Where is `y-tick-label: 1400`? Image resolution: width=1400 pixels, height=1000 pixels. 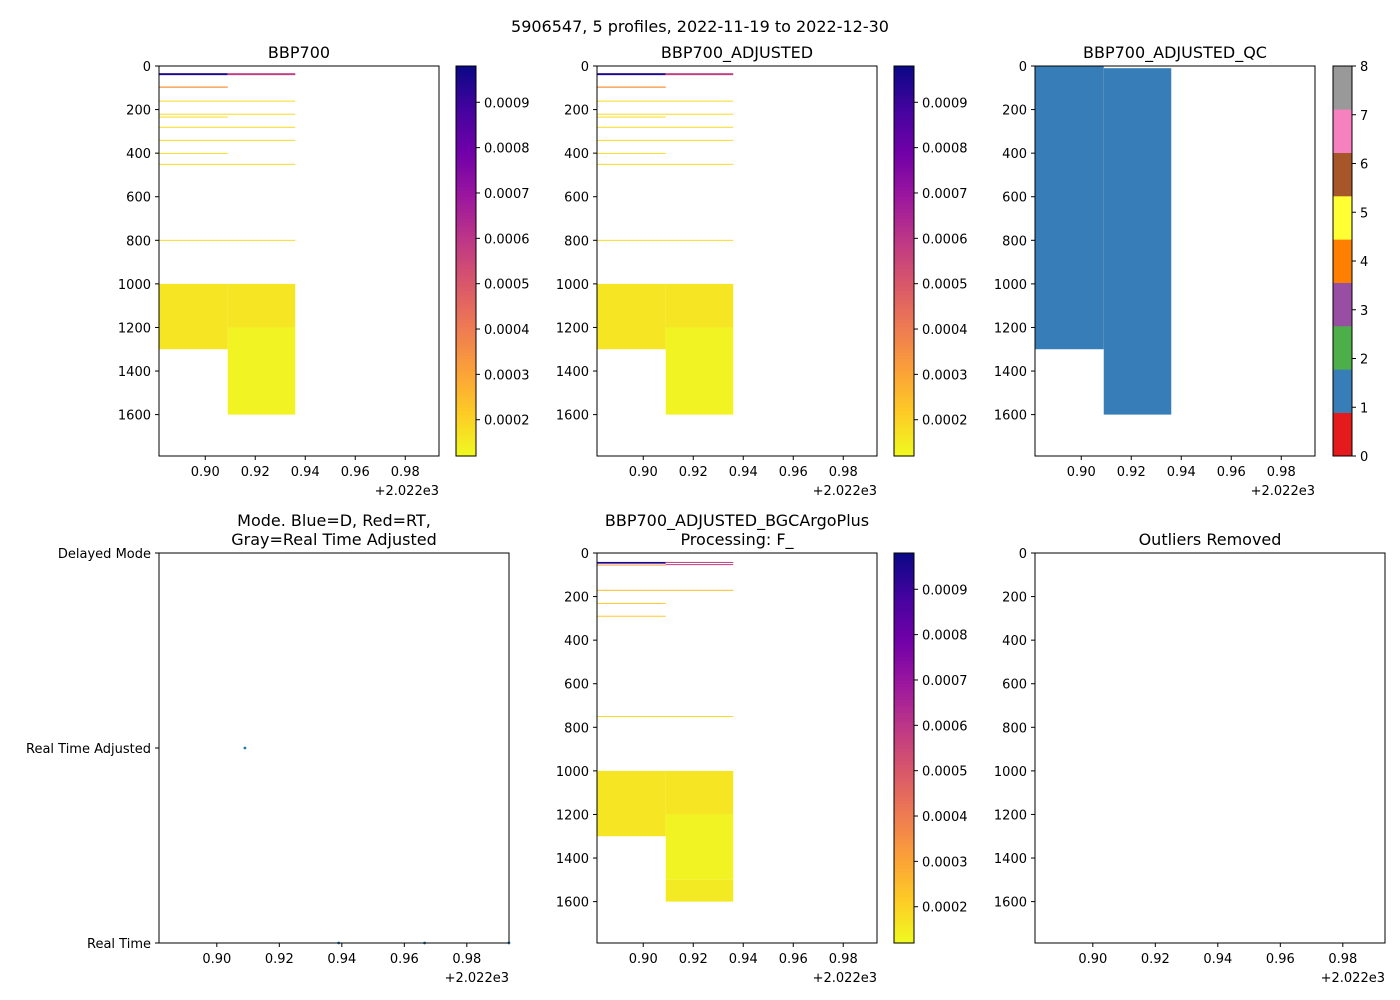
y-tick-label: 1400 is located at coordinates (572, 859).